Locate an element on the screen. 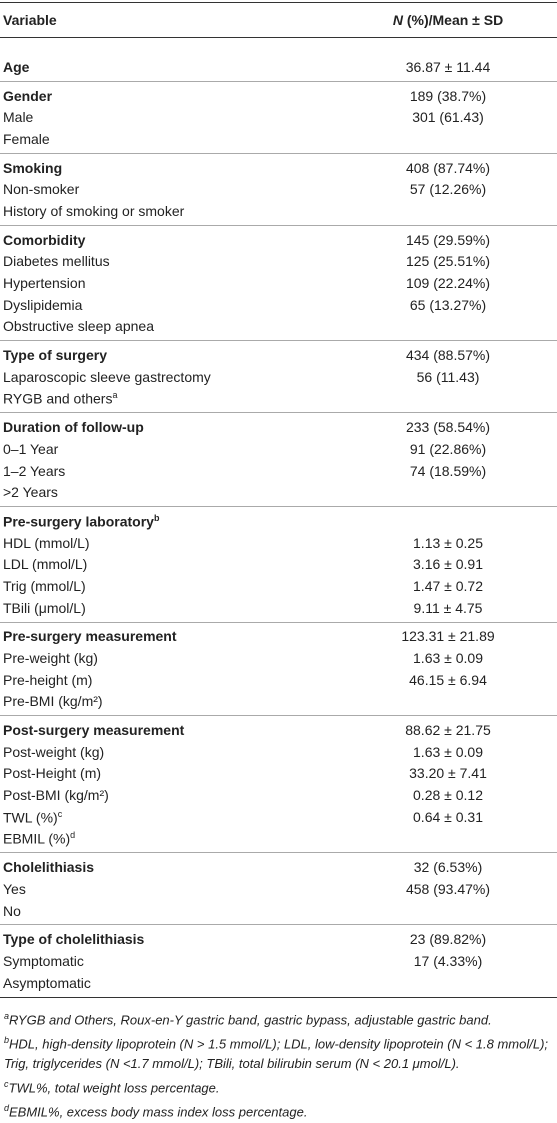 This screenshot has height=1123, width=557. table-row: TBili (μmol/L) 9.11 ± 4.75 is located at coordinates (278, 608).